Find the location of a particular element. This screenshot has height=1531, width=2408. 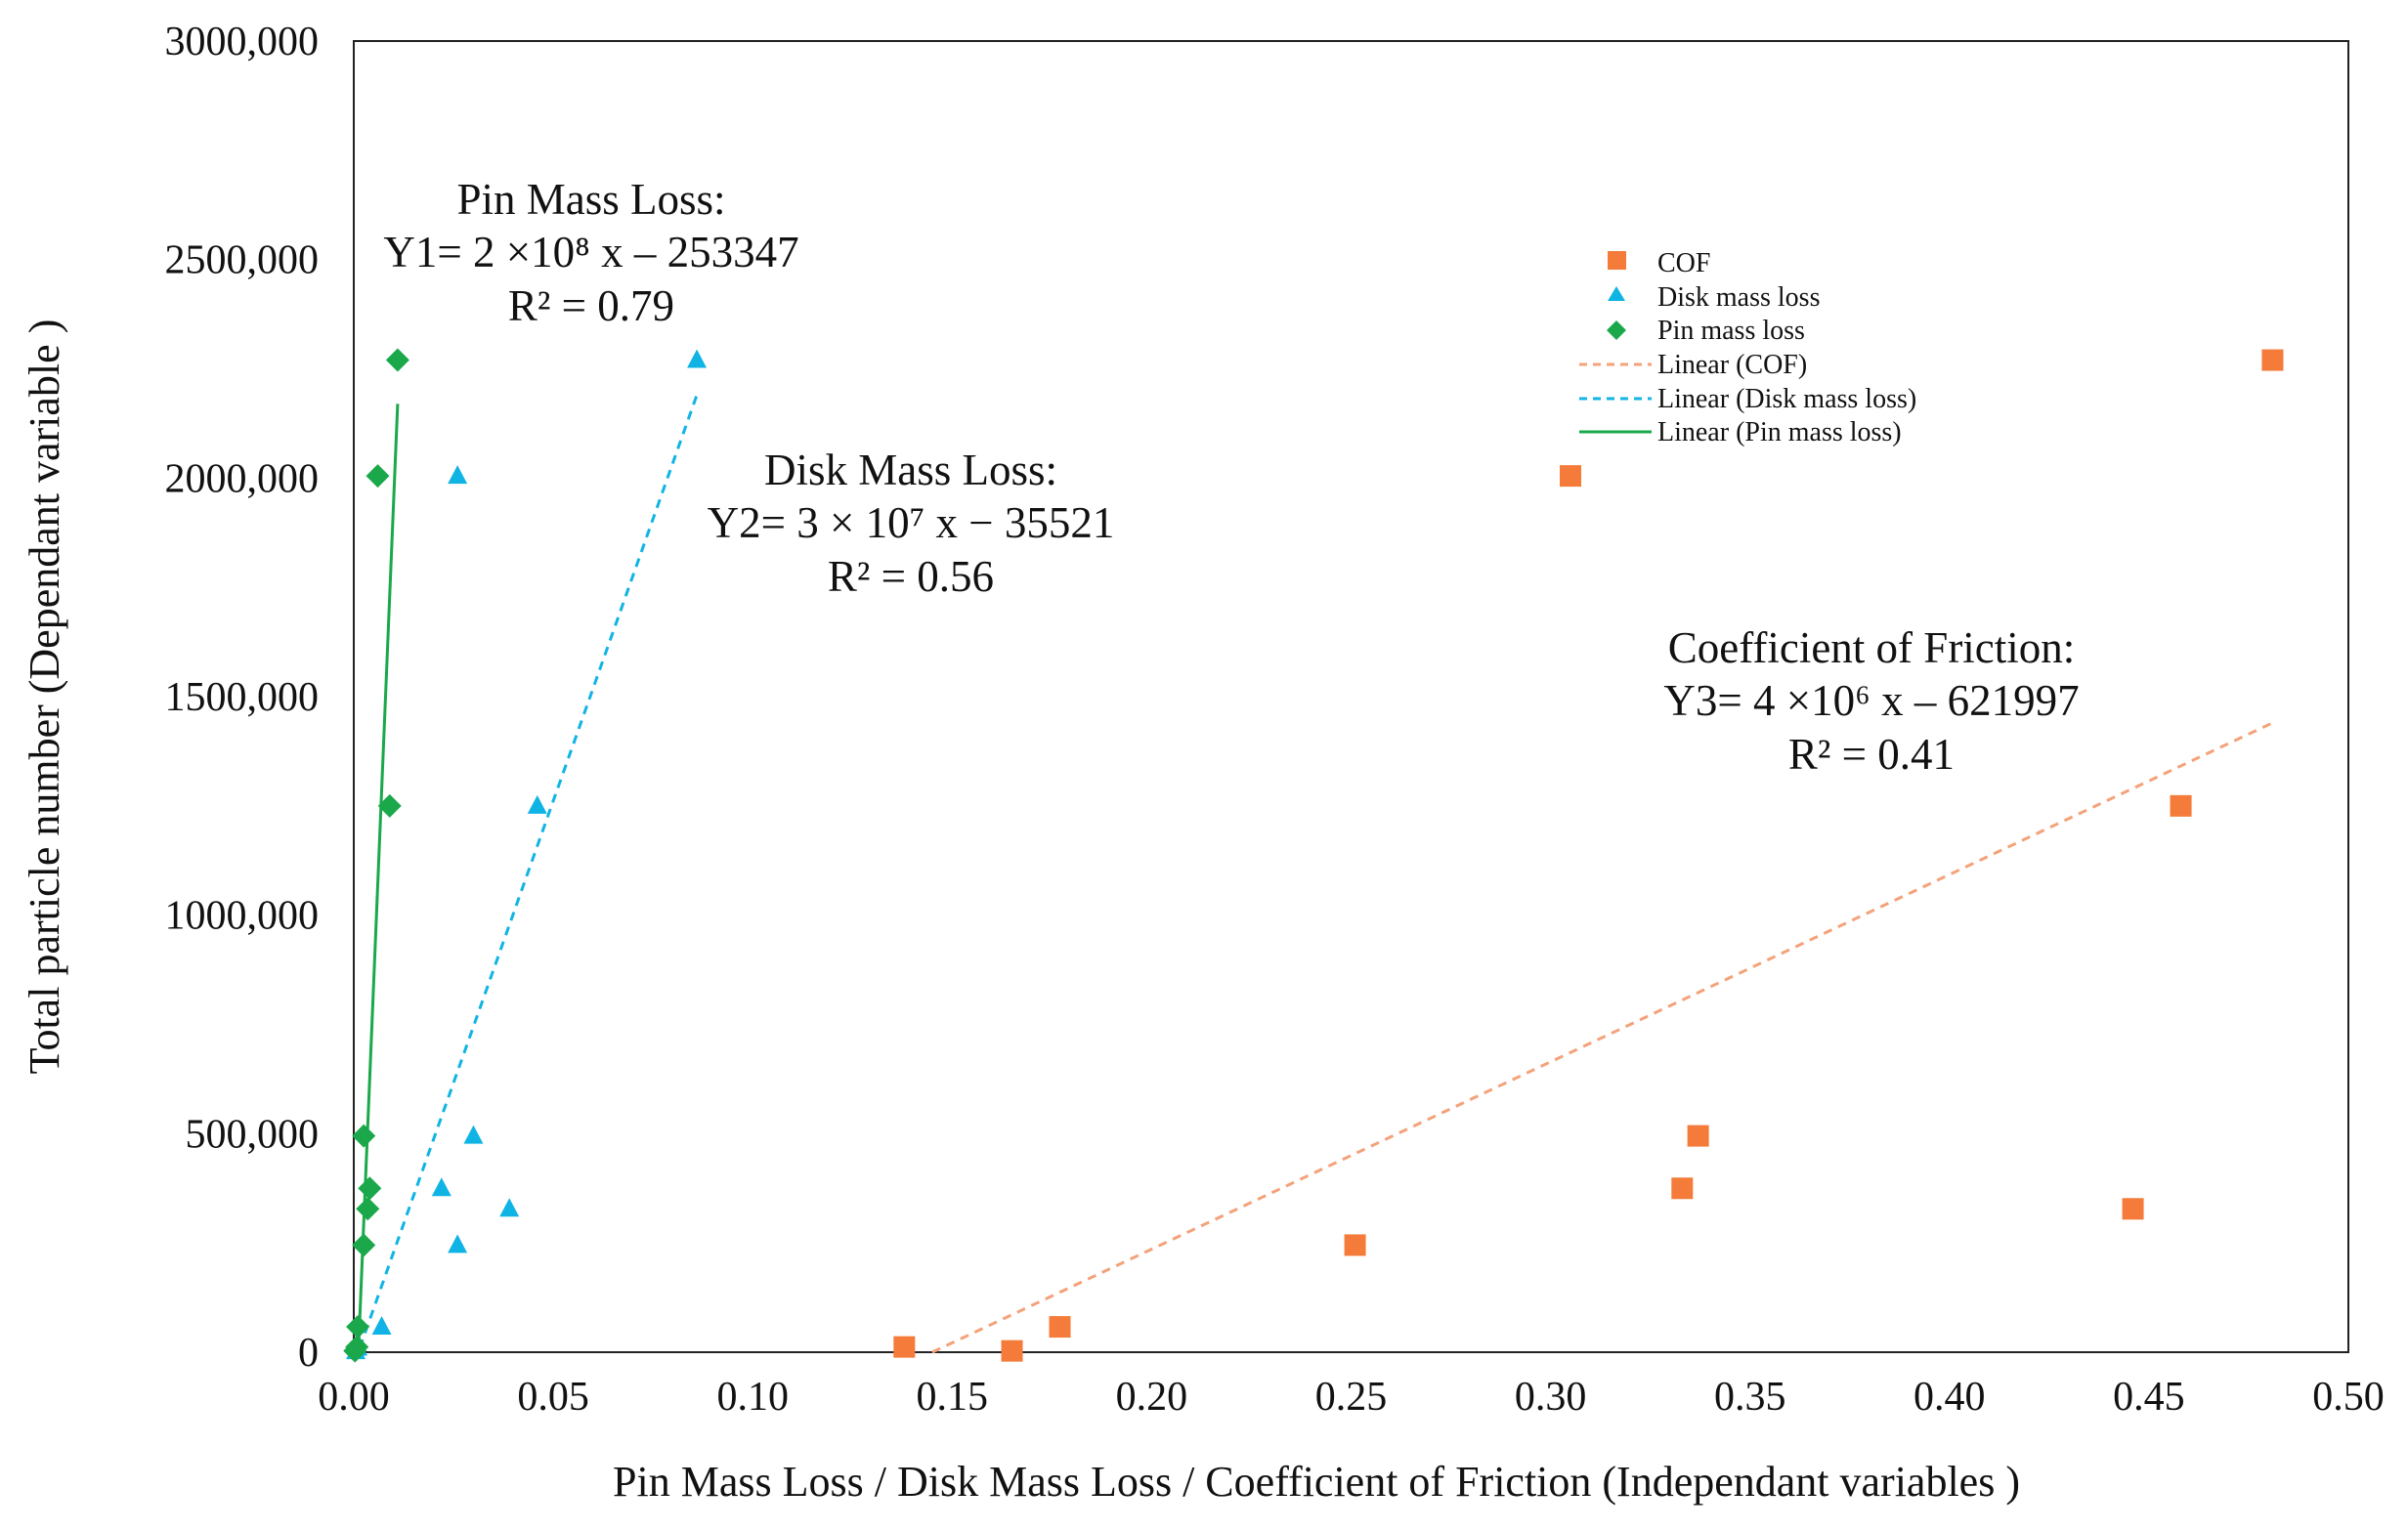

annotation-pin-line-1: Pin Mass Loss: is located at coordinates (591, 199).